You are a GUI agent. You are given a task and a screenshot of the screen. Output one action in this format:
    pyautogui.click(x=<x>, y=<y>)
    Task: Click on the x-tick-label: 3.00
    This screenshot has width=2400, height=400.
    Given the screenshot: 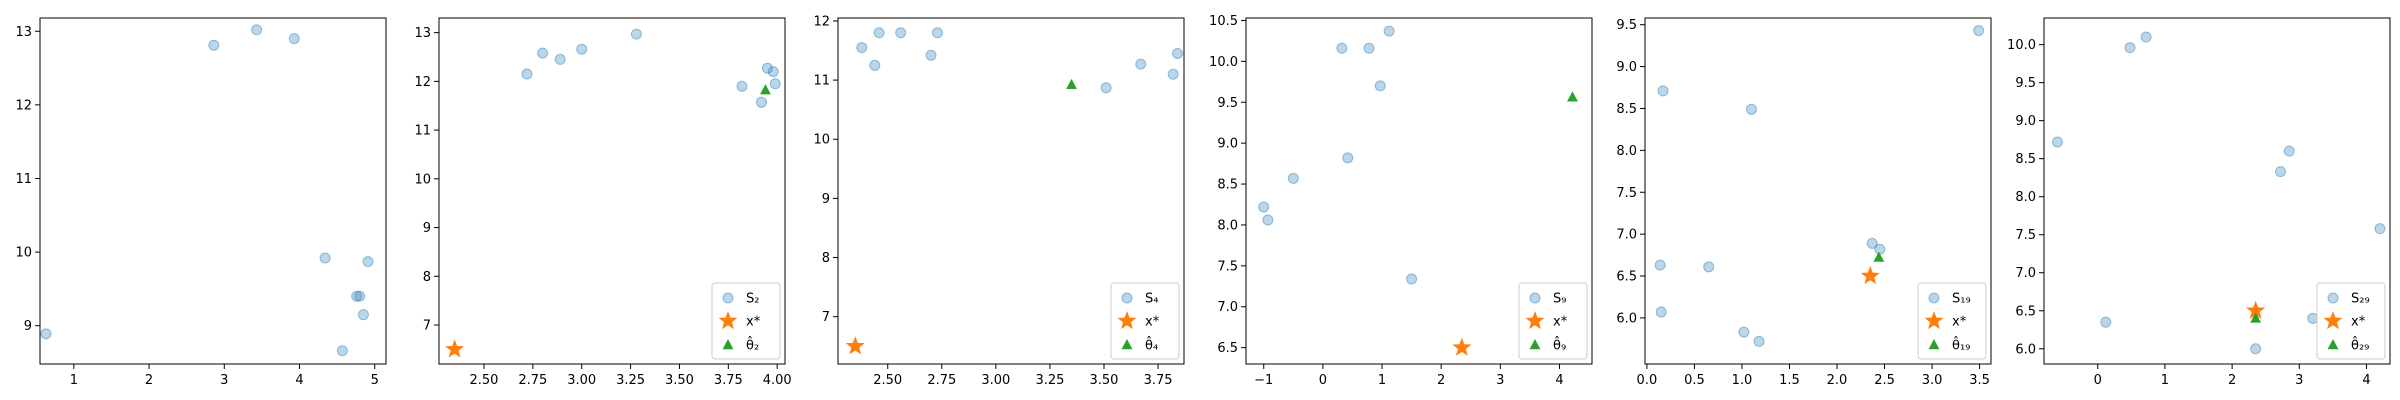 What is the action you would take?
    pyautogui.click(x=995, y=380)
    